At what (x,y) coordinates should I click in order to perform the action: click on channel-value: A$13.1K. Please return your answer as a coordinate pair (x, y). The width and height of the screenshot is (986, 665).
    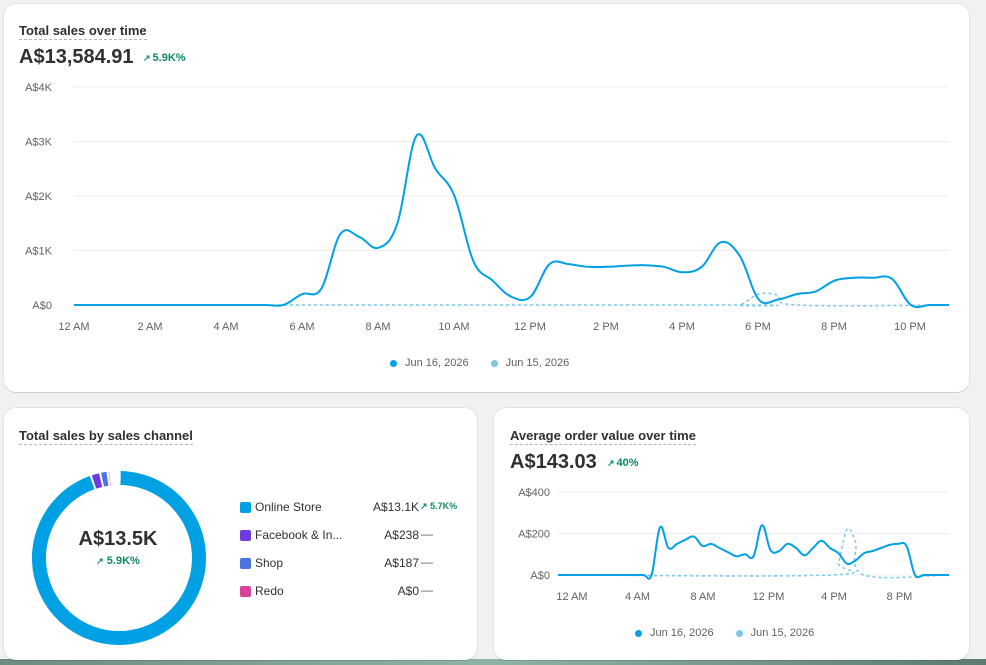
    Looking at the image, I should click on (395, 507).